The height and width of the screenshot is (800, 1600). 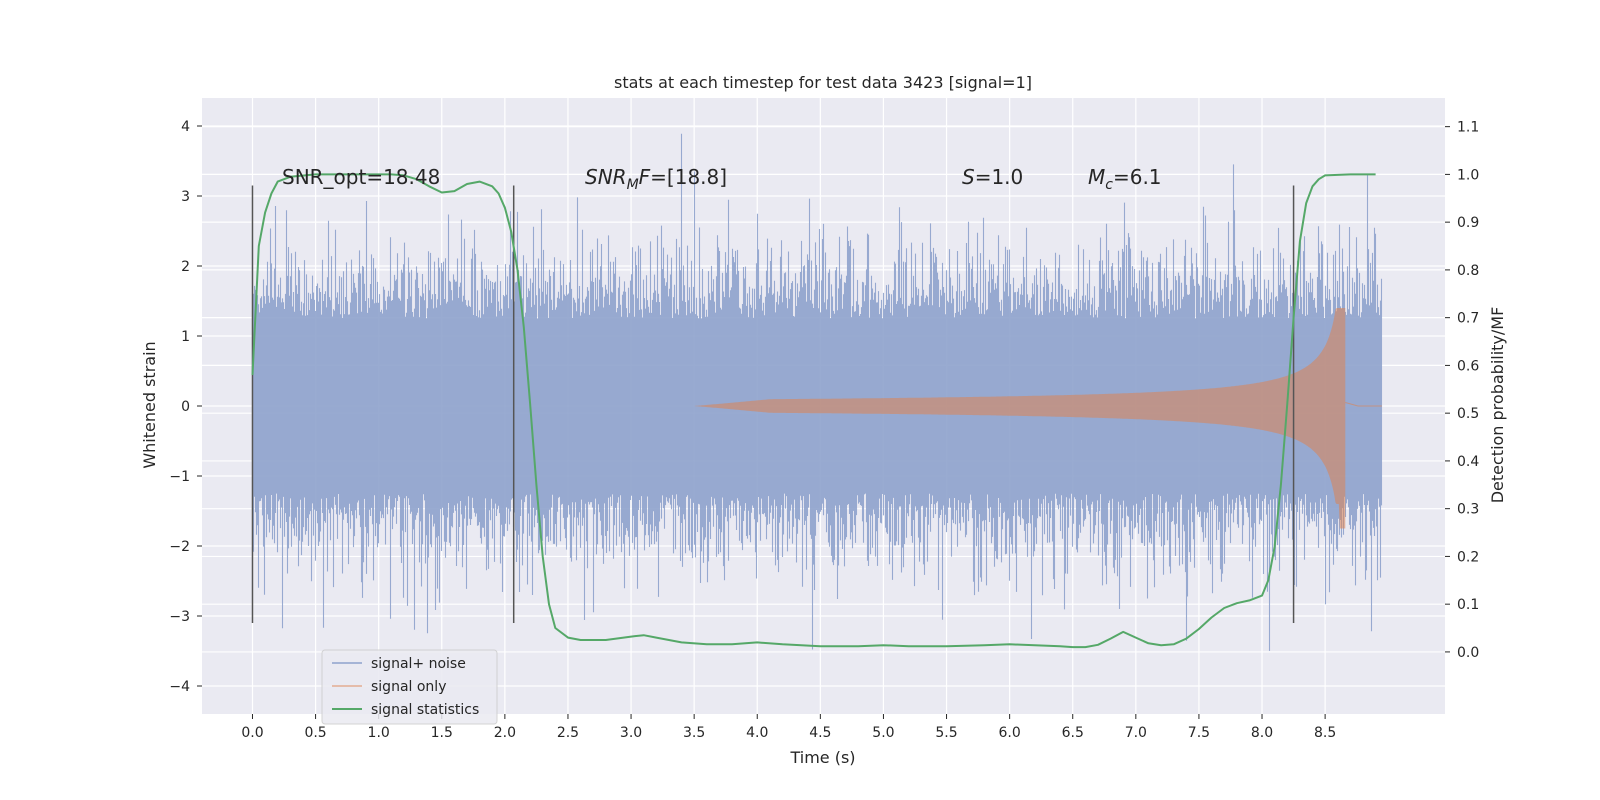 I want to click on y-axis-label-right: Detection probability/MF, so click(x=1497, y=405).